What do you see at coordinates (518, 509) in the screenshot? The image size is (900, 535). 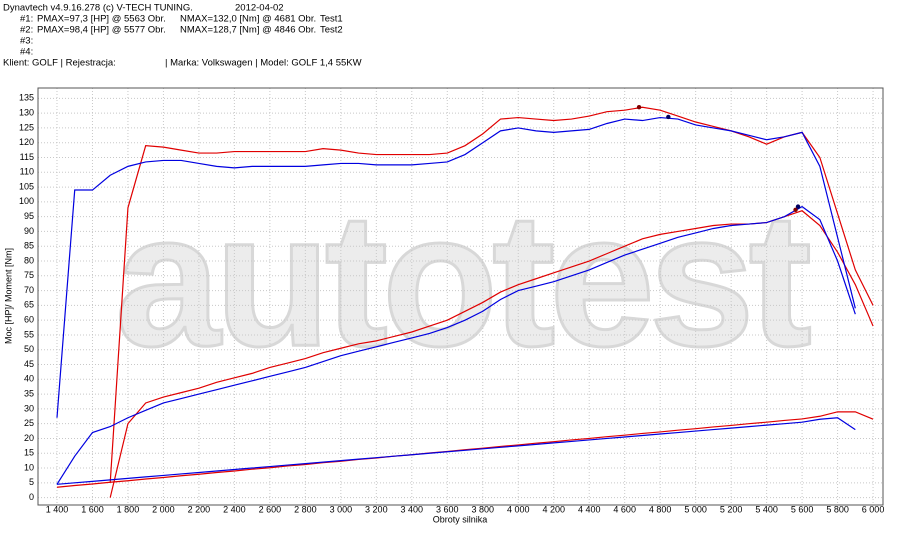 I see `x-tick-label: 4 000` at bounding box center [518, 509].